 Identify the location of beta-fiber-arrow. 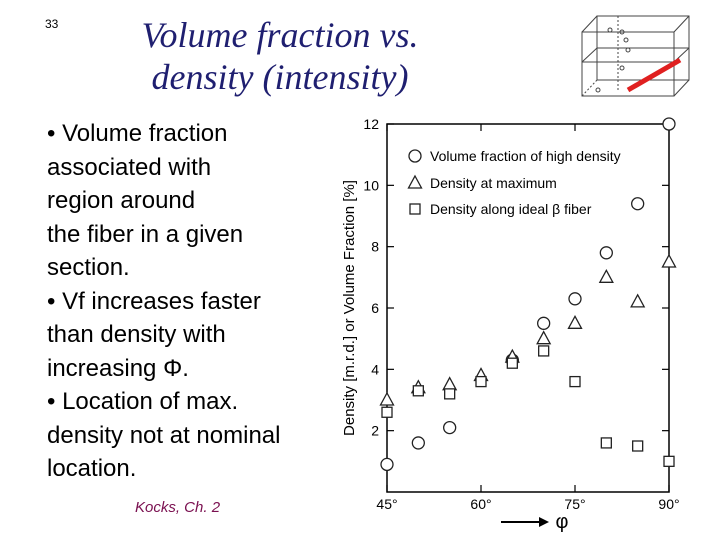
(654, 75).